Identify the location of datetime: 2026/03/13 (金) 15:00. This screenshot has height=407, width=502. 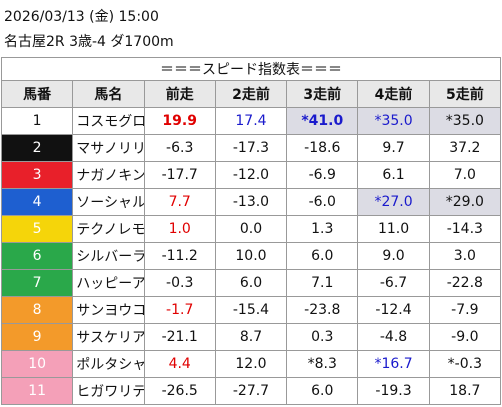
(81, 17).